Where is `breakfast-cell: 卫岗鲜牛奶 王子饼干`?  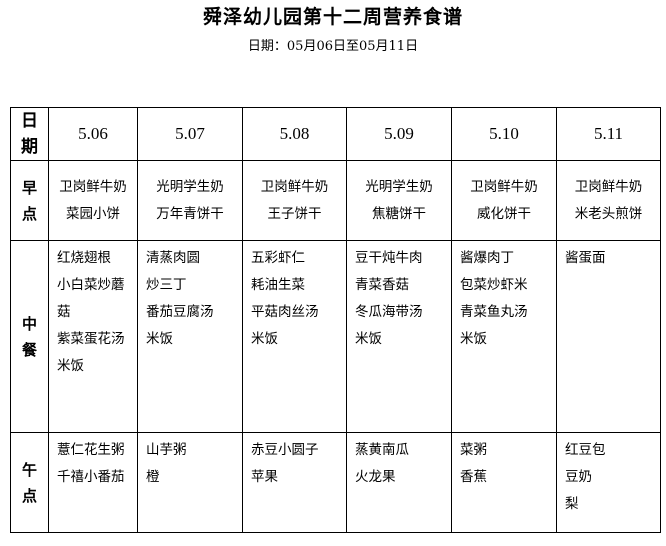 breakfast-cell: 卫岗鲜牛奶 王子饼干 is located at coordinates (294, 200).